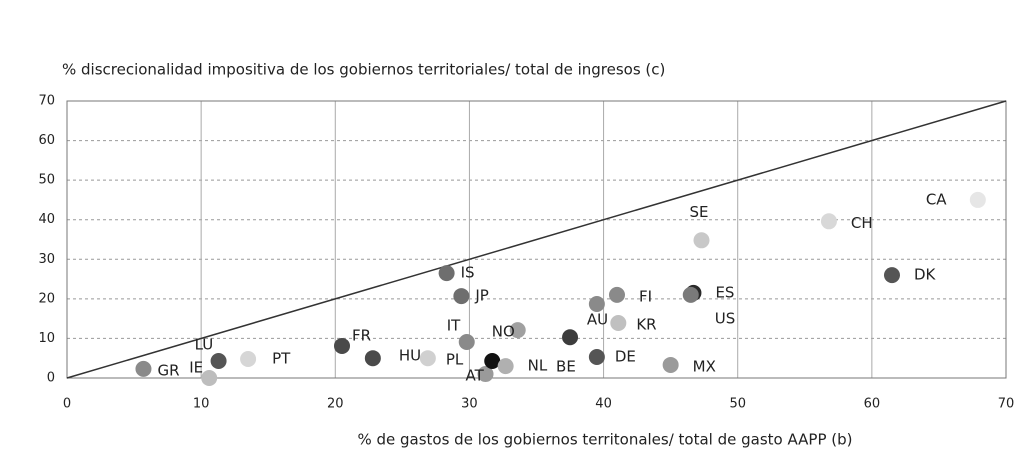 The height and width of the screenshot is (455, 1022). What do you see at coordinates (335, 404) in the screenshot?
I see `x-tick-label: 20` at bounding box center [335, 404].